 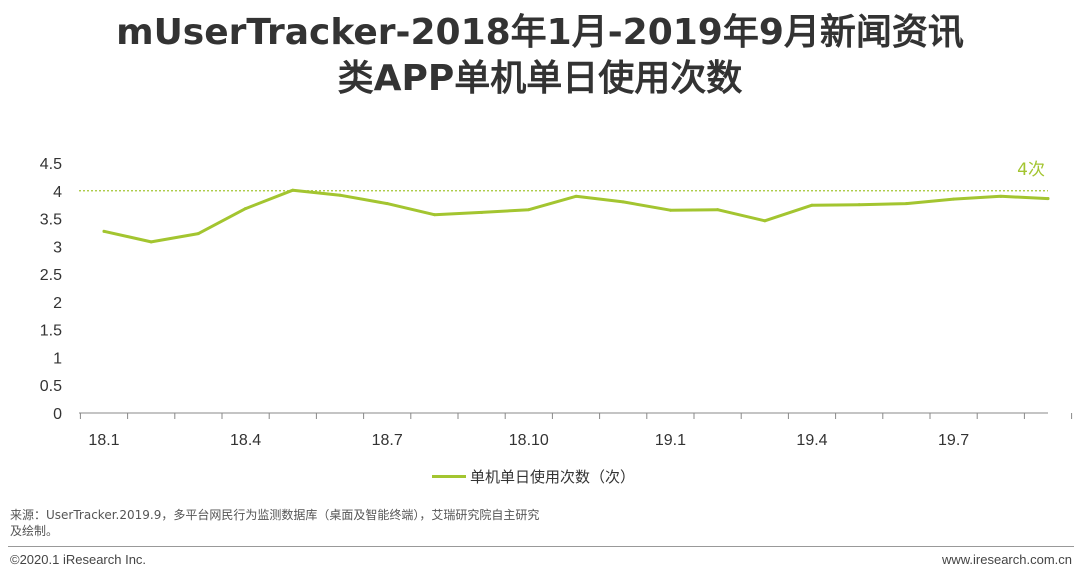 I want to click on y-tick-label: 1.5, so click(x=51, y=331).